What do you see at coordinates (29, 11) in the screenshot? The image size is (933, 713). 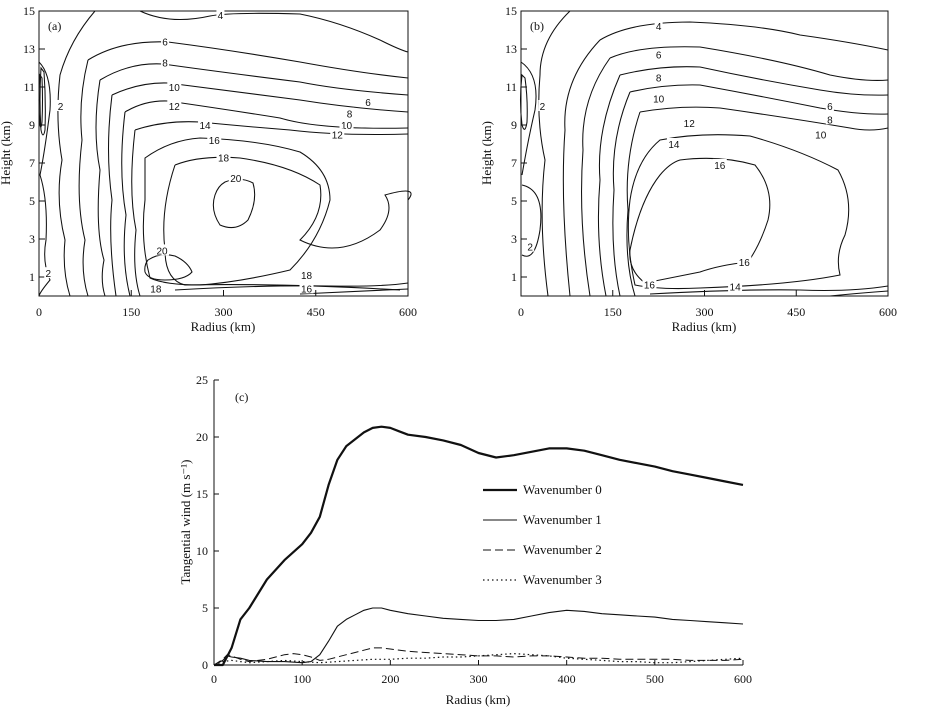 I see `panel-a-y-tick-label: 15` at bounding box center [29, 11].